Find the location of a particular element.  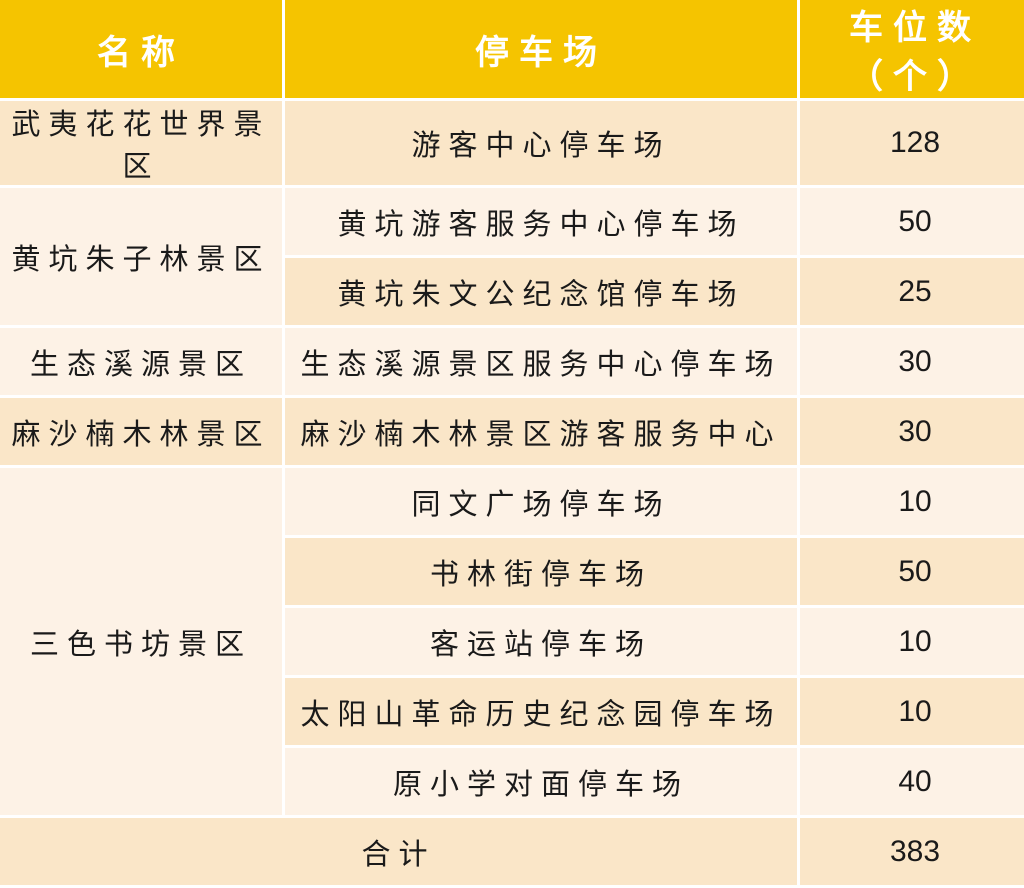

count-cell: 25 is located at coordinates (912, 291).